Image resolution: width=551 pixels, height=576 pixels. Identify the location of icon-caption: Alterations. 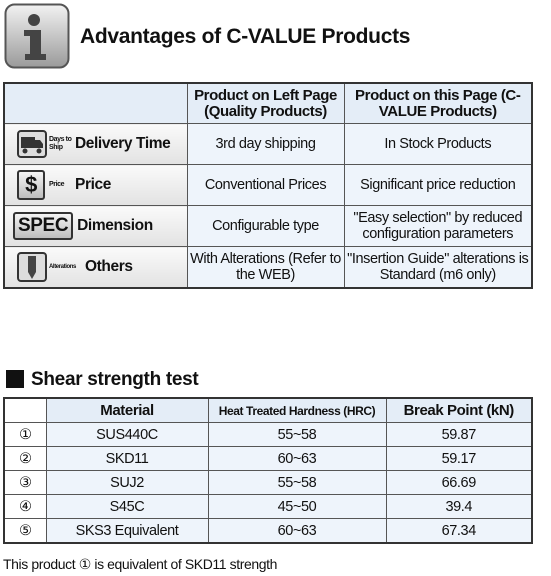
(62, 267).